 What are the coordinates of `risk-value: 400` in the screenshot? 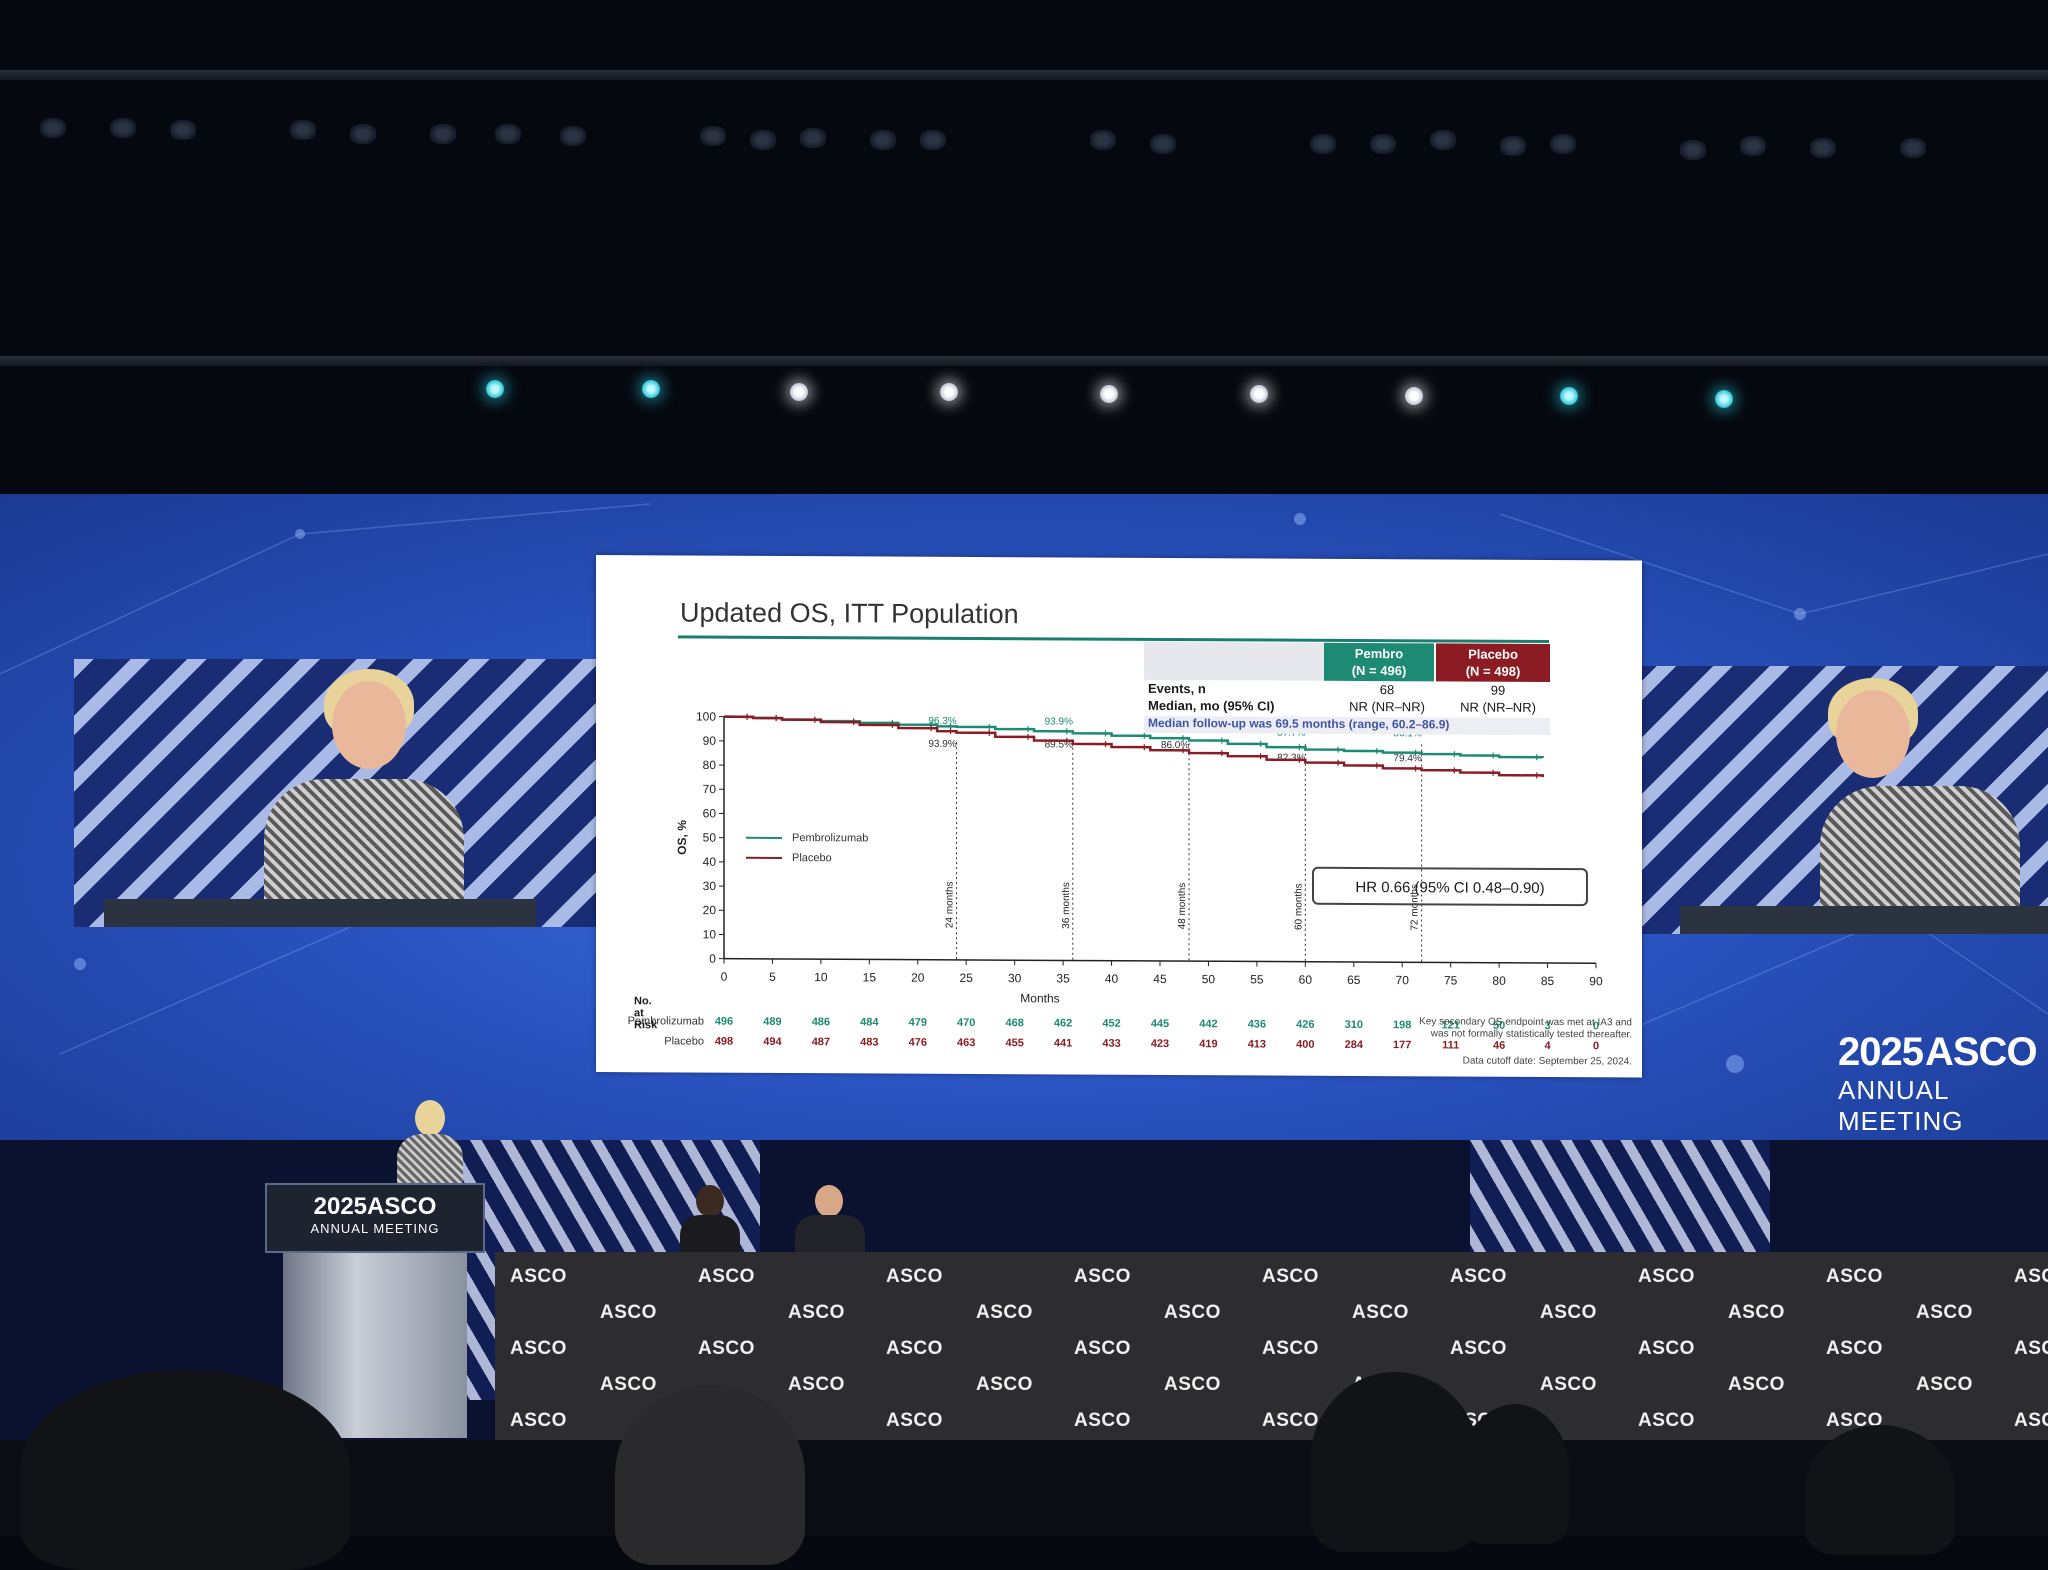 It's located at (1305, 1045).